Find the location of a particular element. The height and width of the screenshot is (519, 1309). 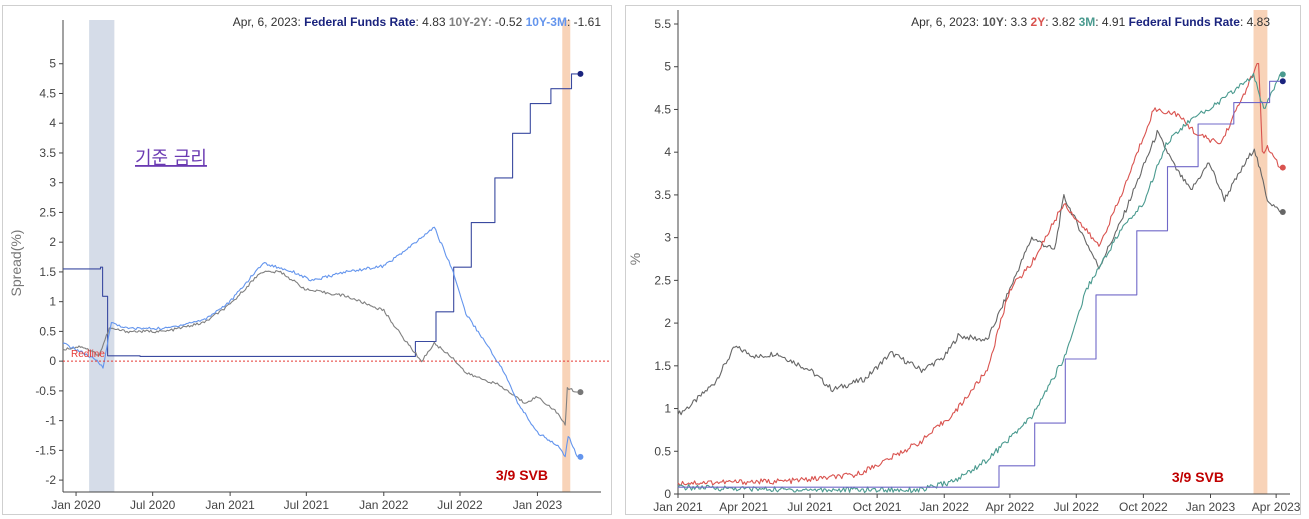

tooltip-series-value: : 3.3 is located at coordinates (1017, 22).